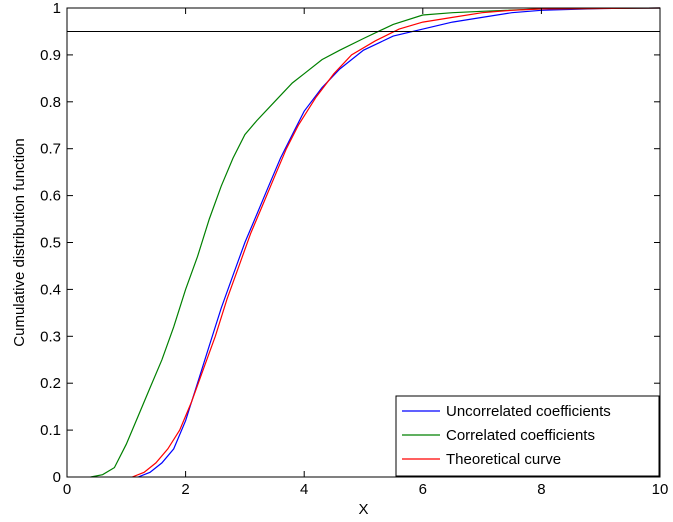 This screenshot has width=673, height=522. I want to click on legend-label-correlated: Correlated coefficients, so click(520, 435).